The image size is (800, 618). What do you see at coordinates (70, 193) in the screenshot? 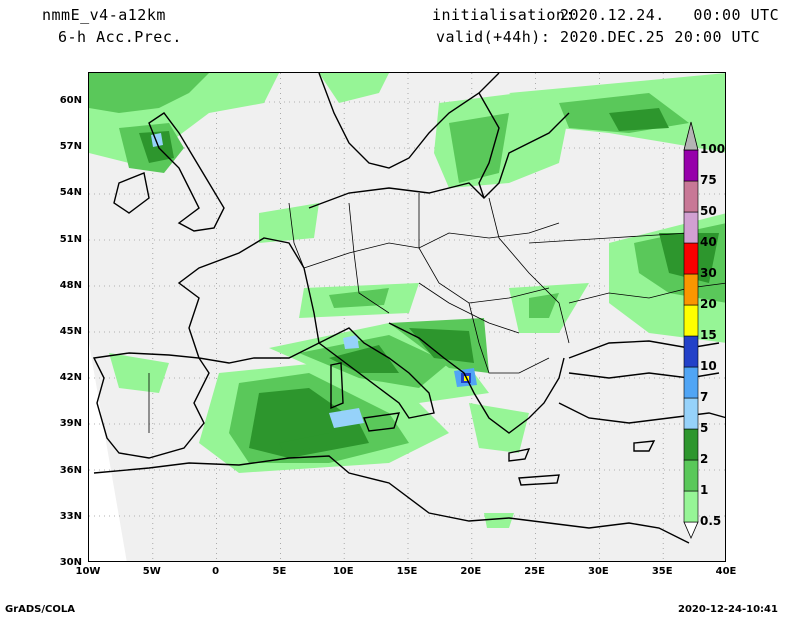
I see `lat-tick-label: 54N` at bounding box center [70, 193].